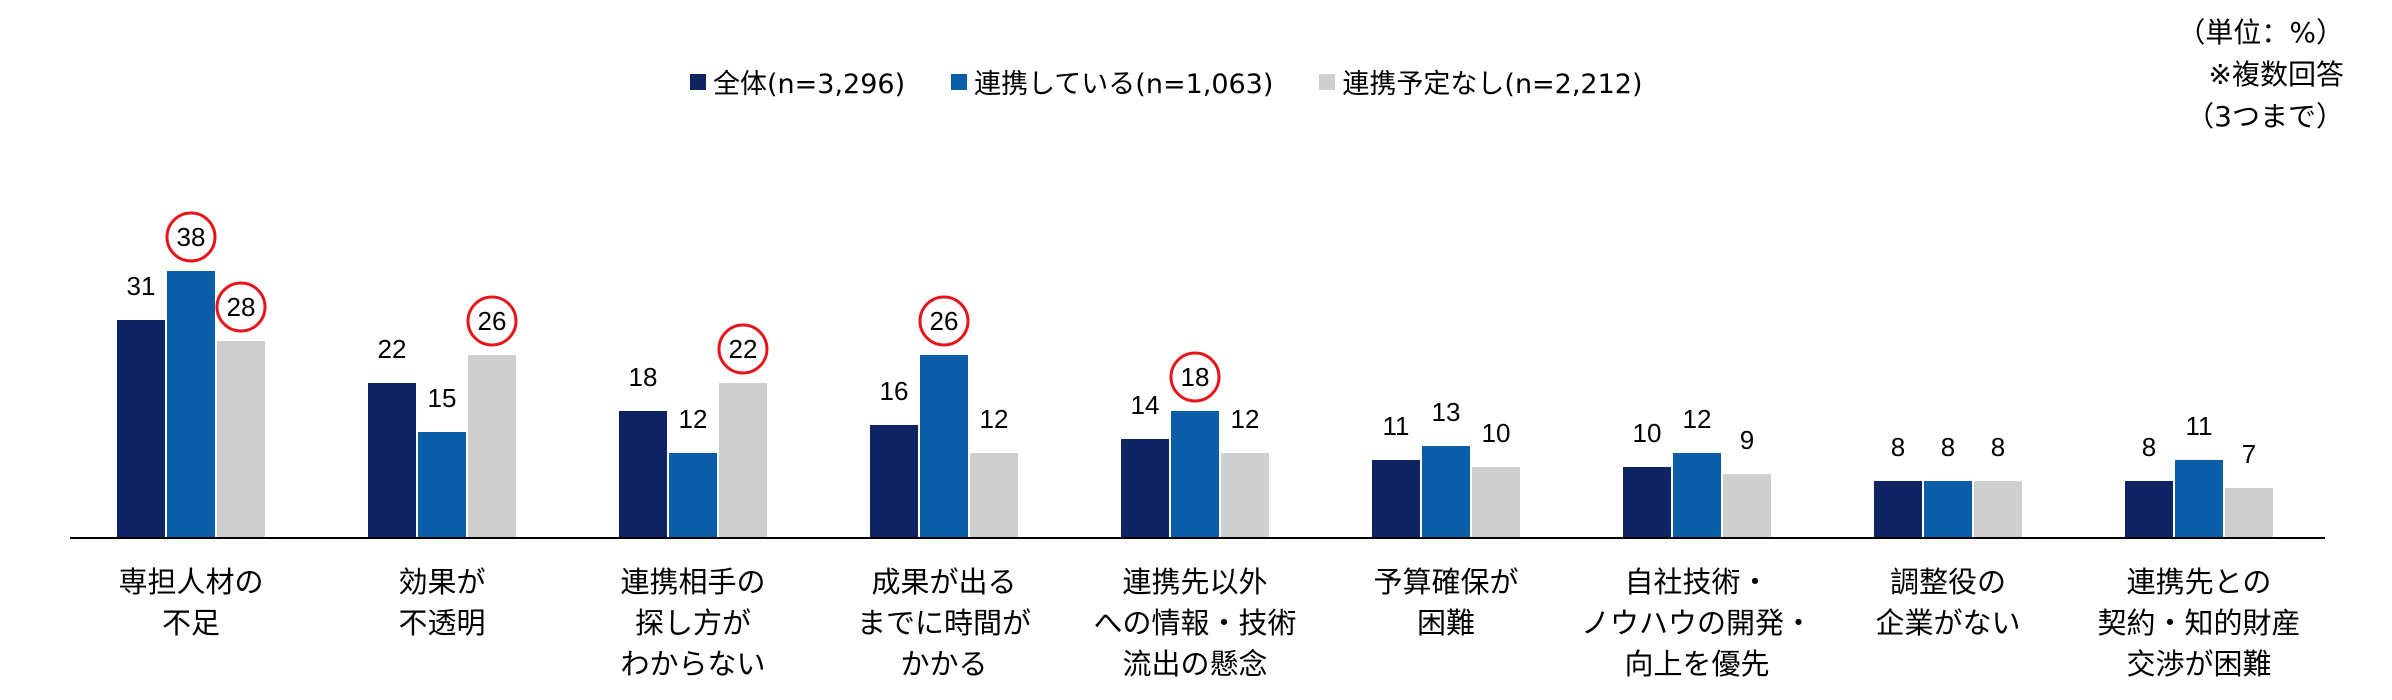 The image size is (2392, 700). I want to click on answer-limit-note: （3つまで）, so click(2265, 116).